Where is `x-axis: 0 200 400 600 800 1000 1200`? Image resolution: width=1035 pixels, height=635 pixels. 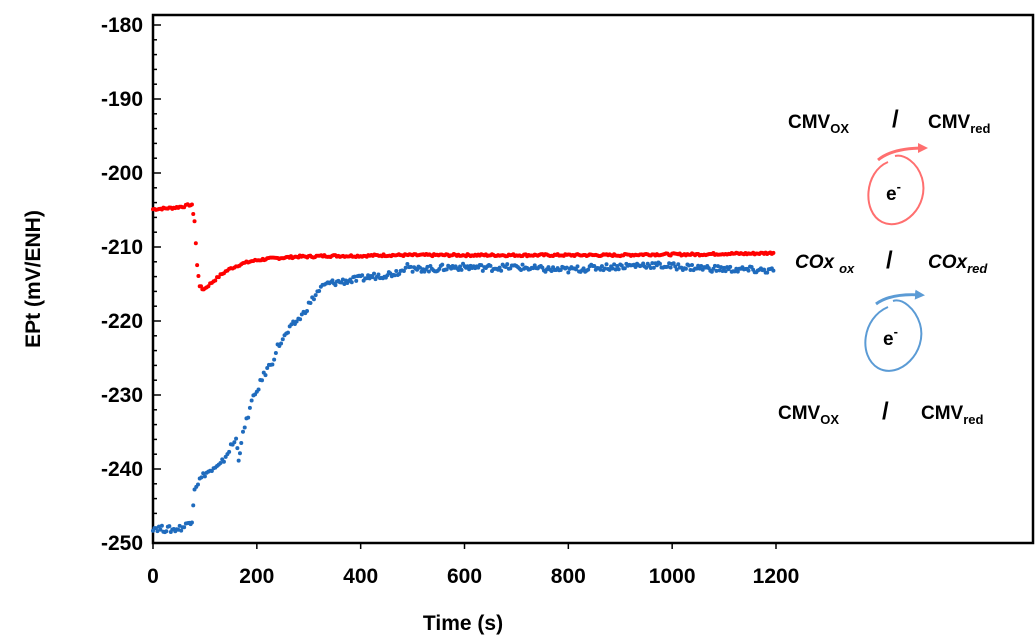 x-axis: 0 200 400 600 800 1000 1200 is located at coordinates (473, 565).